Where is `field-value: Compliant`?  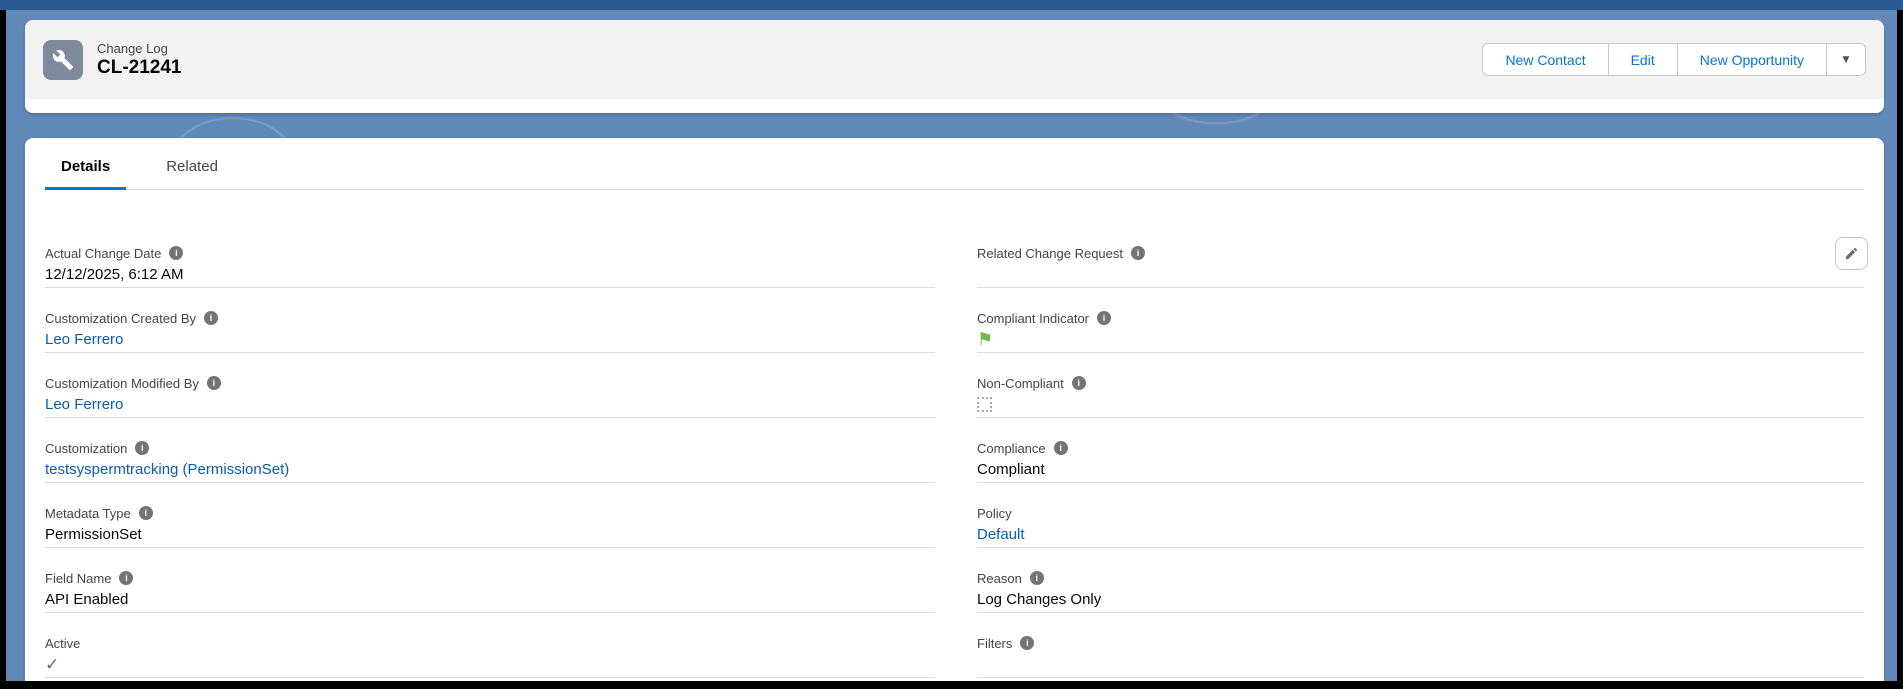
field-value: Compliant is located at coordinates (1011, 469).